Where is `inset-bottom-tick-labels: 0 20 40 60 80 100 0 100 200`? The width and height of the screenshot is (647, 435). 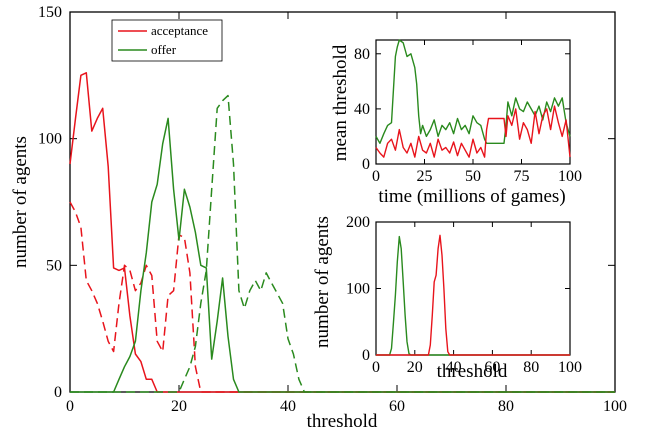 inset-bottom-tick-labels: 0 20 40 60 80 100 0 100 200 is located at coordinates (464, 295).